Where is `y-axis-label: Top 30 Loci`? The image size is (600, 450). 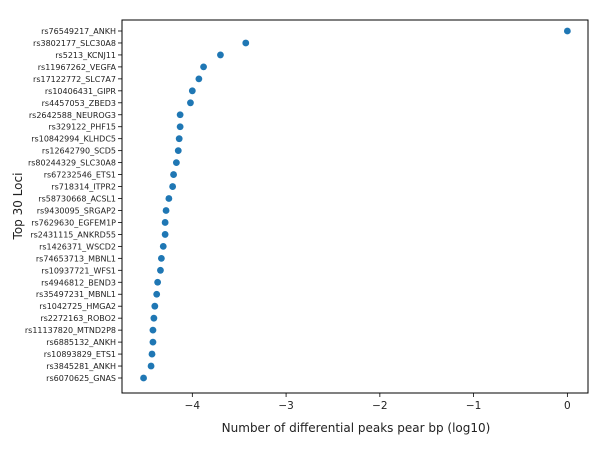
y-axis-label: Top 30 Loci is located at coordinates (18, 207).